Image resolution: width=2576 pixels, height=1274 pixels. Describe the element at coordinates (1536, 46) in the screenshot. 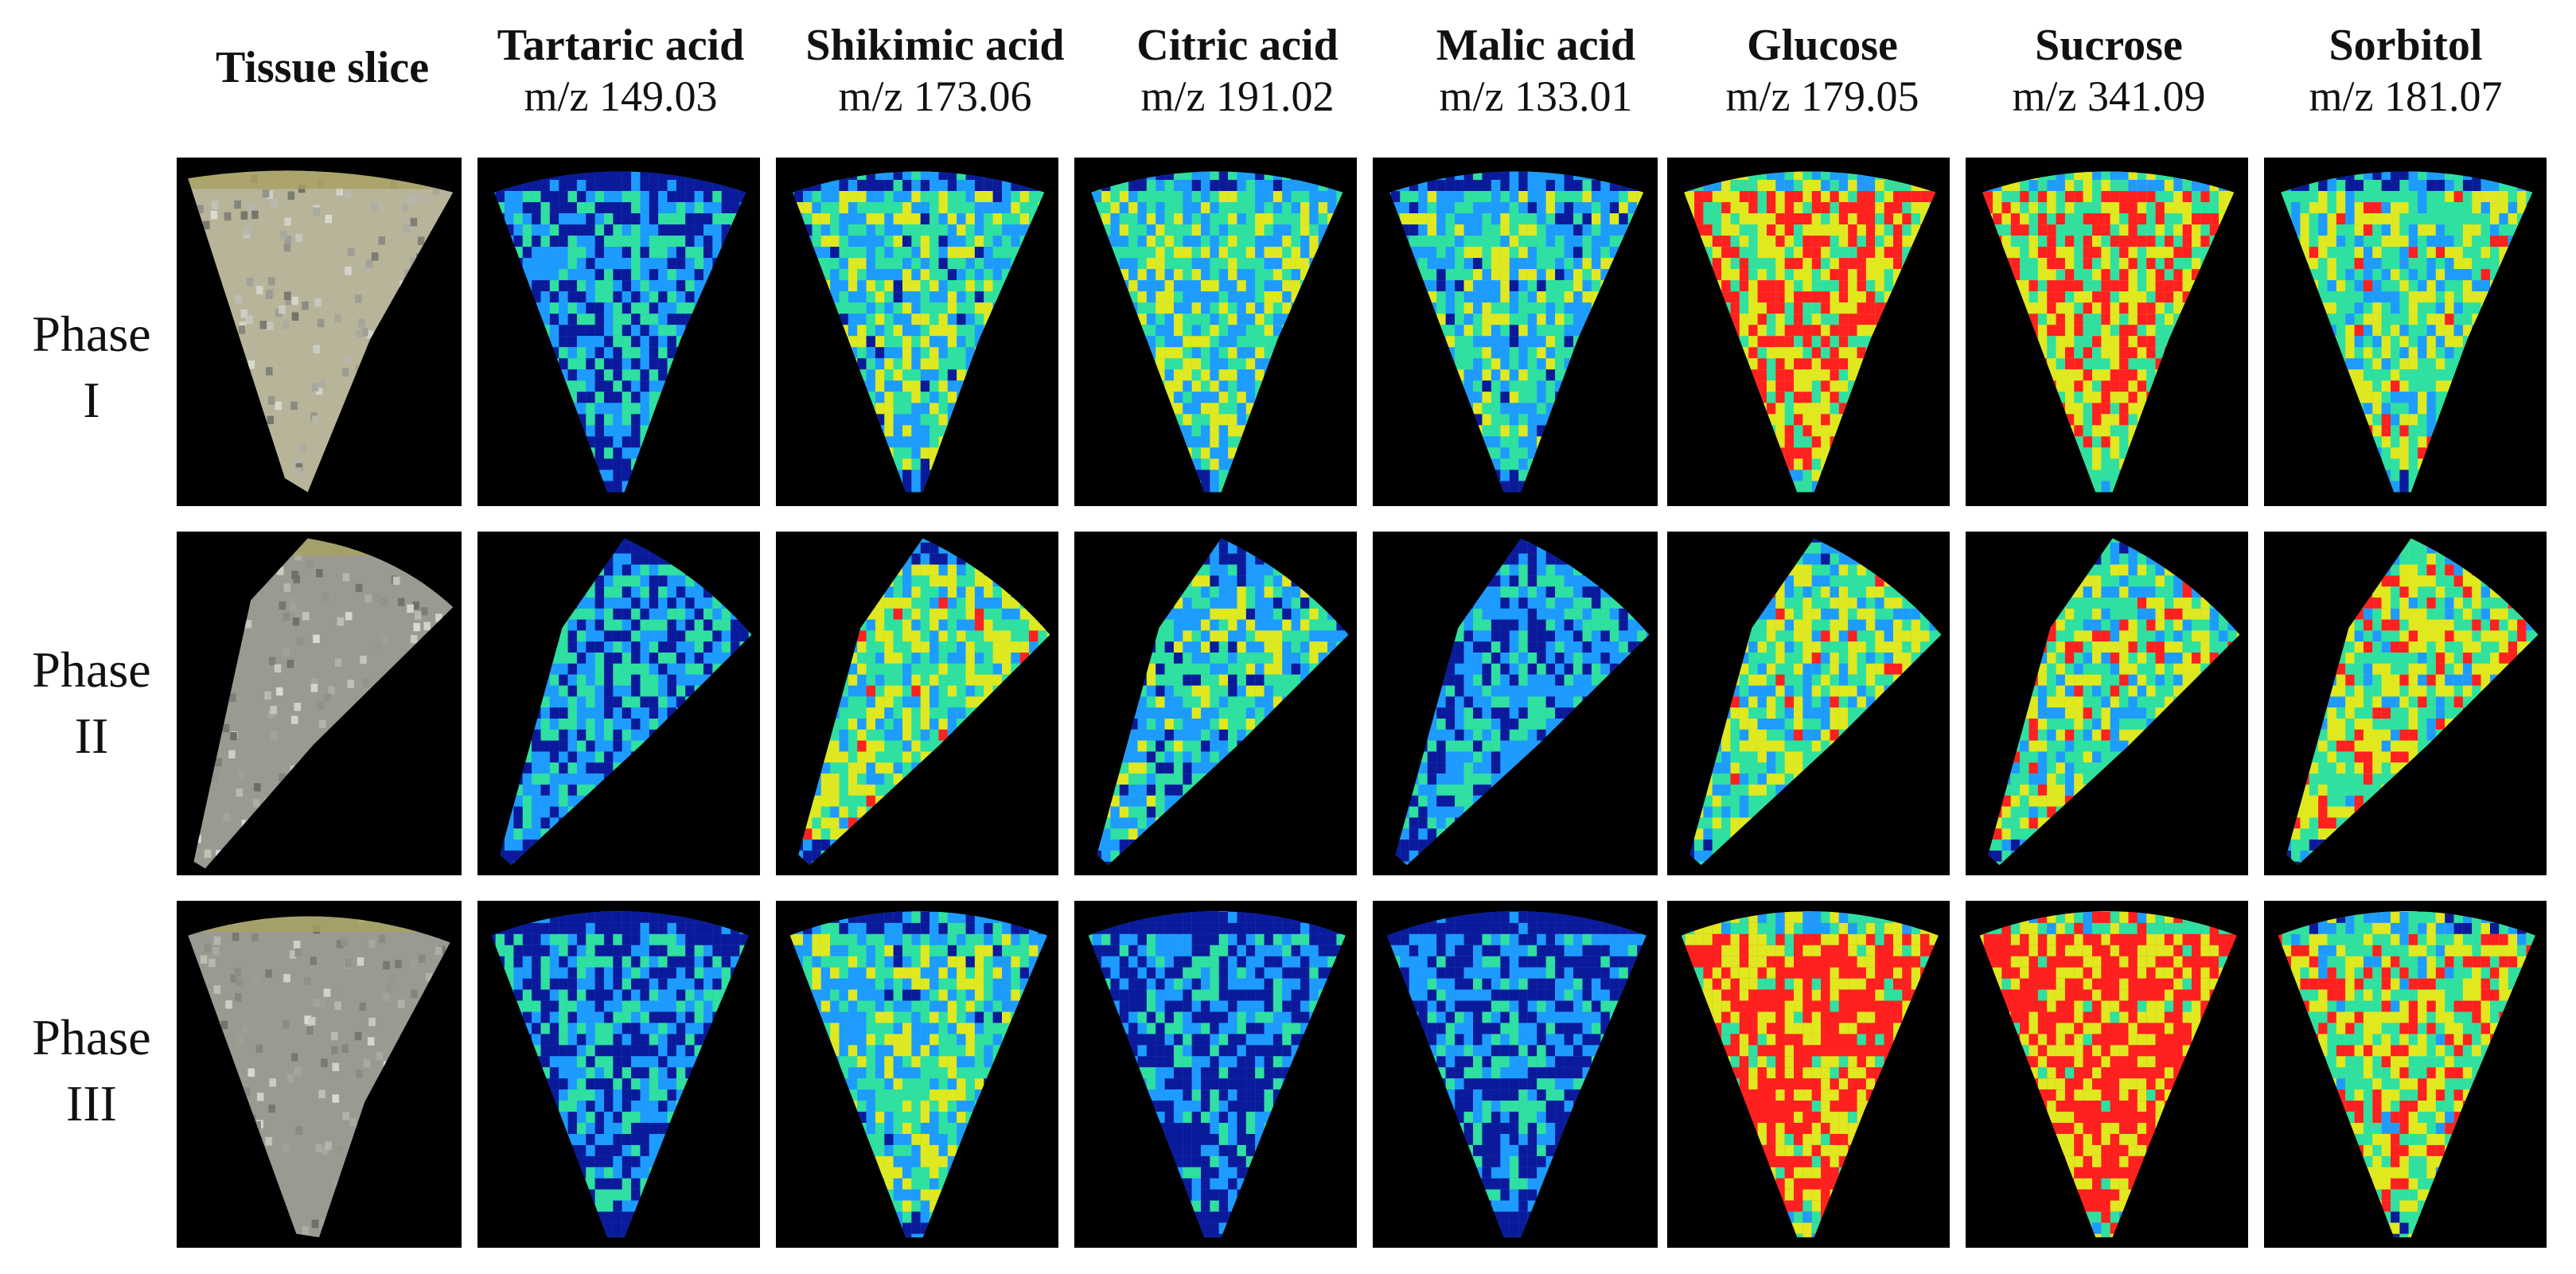

I see `column-title: Malic acid` at that location.